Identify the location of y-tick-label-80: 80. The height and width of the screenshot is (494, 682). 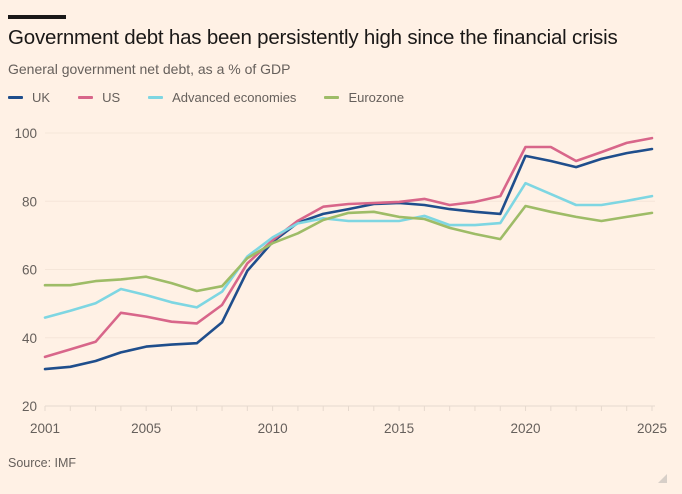
(29, 201).